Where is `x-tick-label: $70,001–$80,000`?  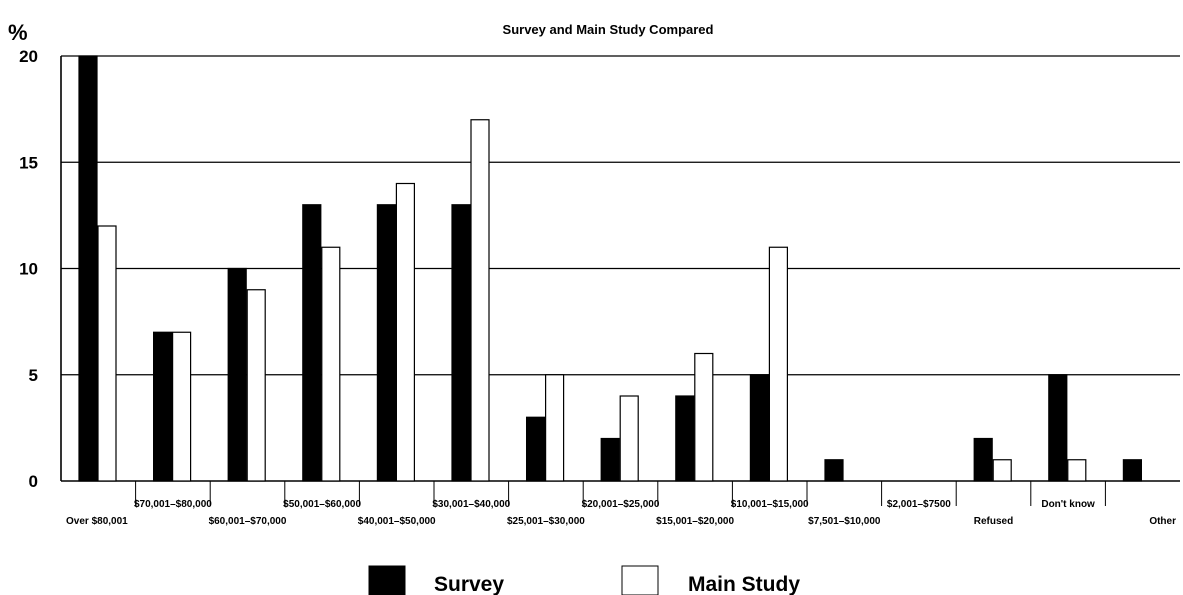 x-tick-label: $70,001–$80,000 is located at coordinates (173, 504).